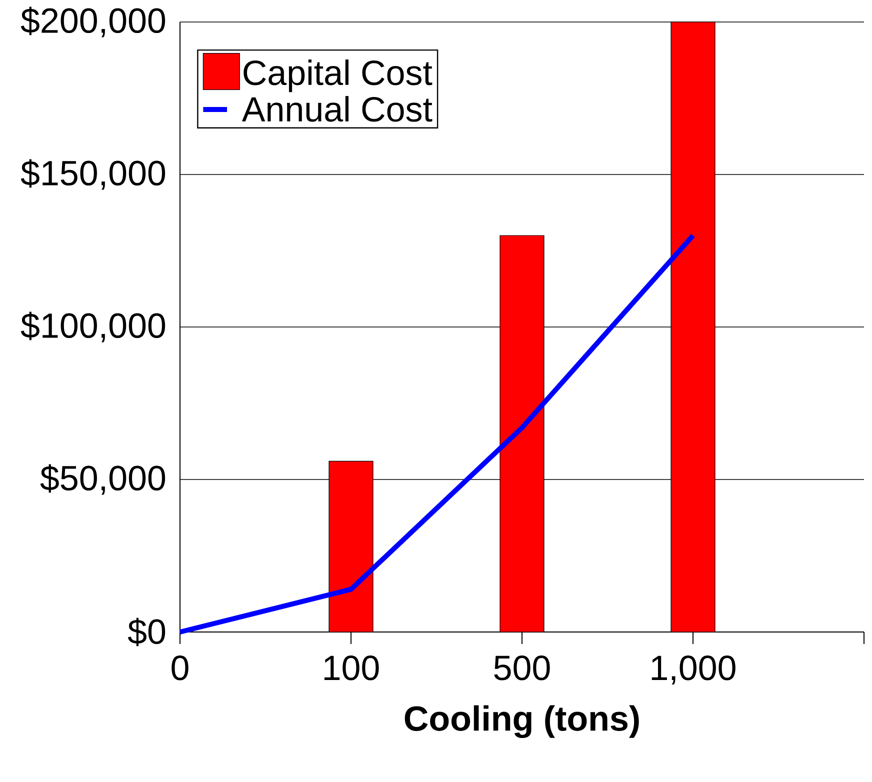 This screenshot has height=782, width=872. I want to click on legend-label: Capital Cost, so click(338, 76).